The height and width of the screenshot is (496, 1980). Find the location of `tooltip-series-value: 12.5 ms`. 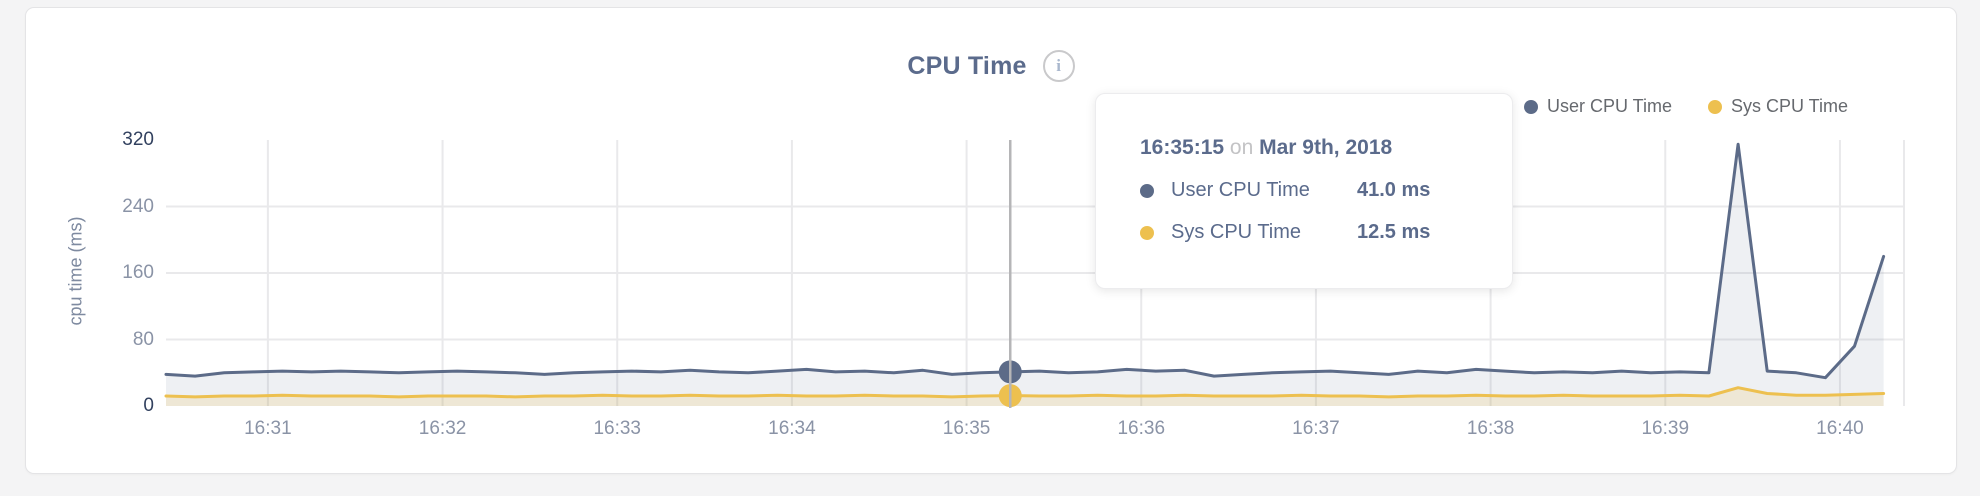

tooltip-series-value: 12.5 ms is located at coordinates (1394, 232).